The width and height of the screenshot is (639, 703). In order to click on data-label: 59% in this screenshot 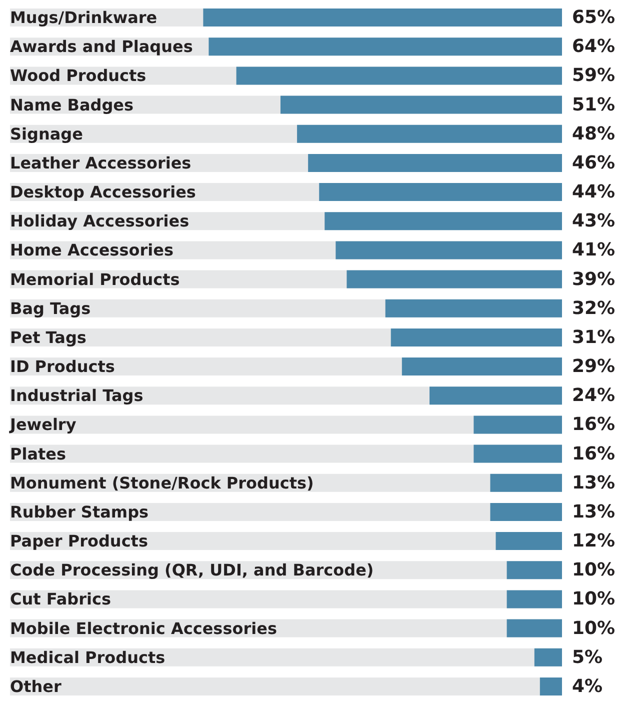, I will do `click(594, 75)`.